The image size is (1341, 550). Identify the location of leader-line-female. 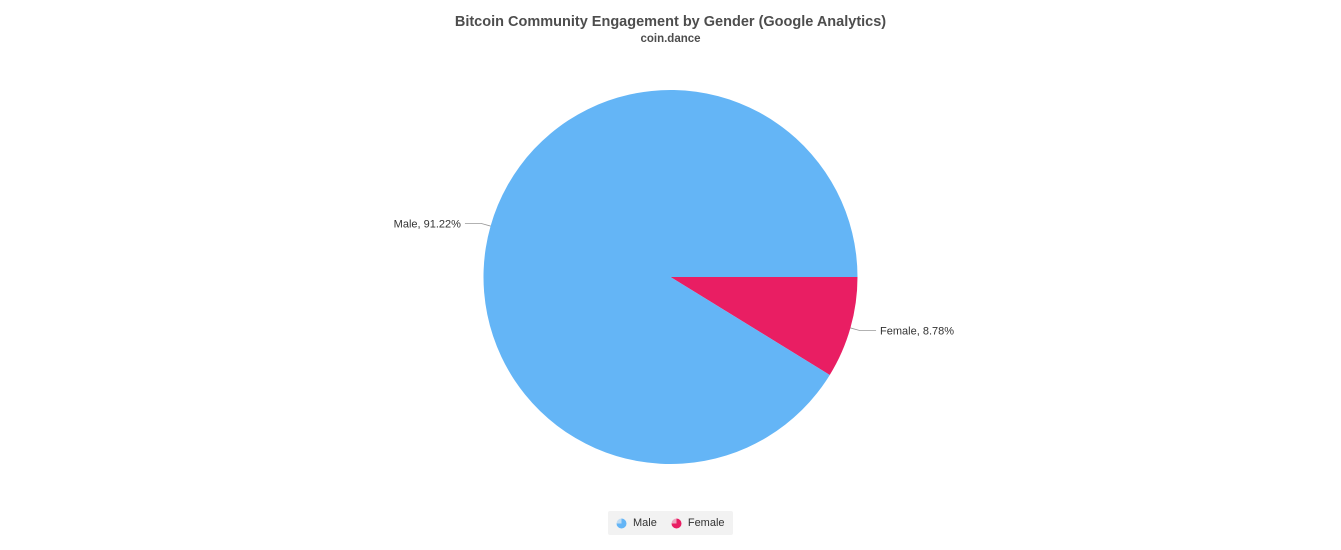
(863, 329).